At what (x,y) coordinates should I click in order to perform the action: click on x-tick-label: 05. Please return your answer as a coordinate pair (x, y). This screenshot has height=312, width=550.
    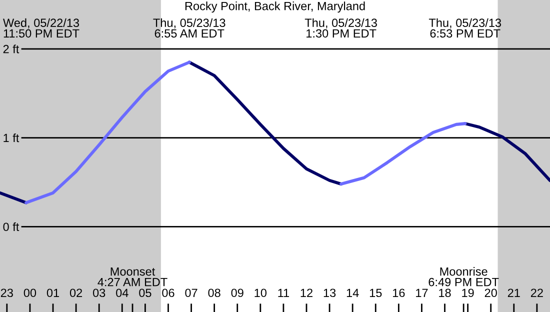
    Looking at the image, I should click on (145, 293).